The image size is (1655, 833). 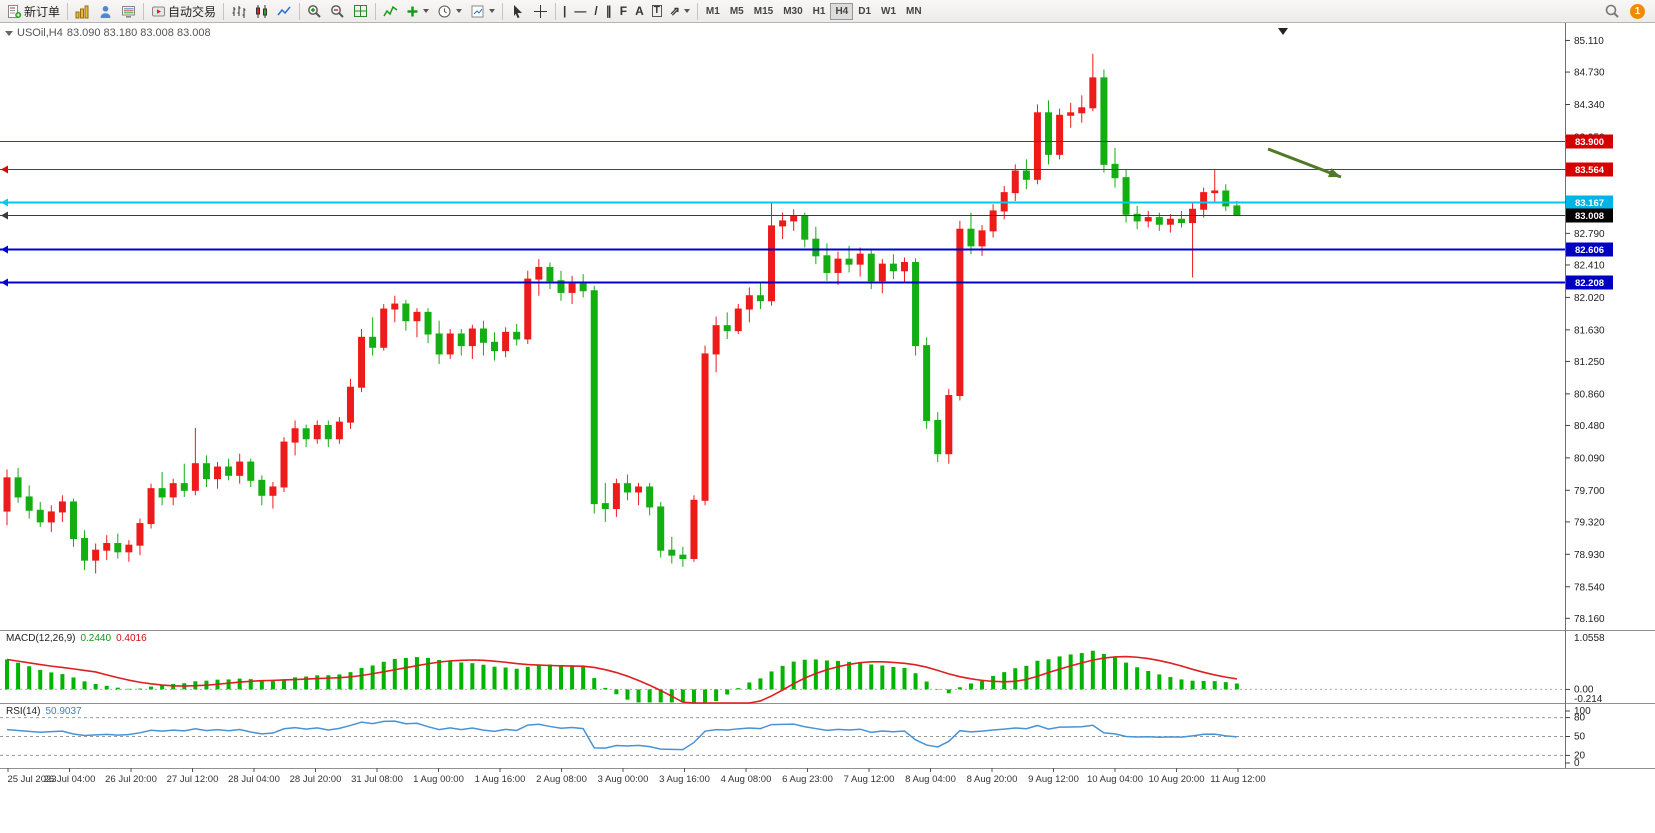 I want to click on market-watch-button, so click(x=82, y=11).